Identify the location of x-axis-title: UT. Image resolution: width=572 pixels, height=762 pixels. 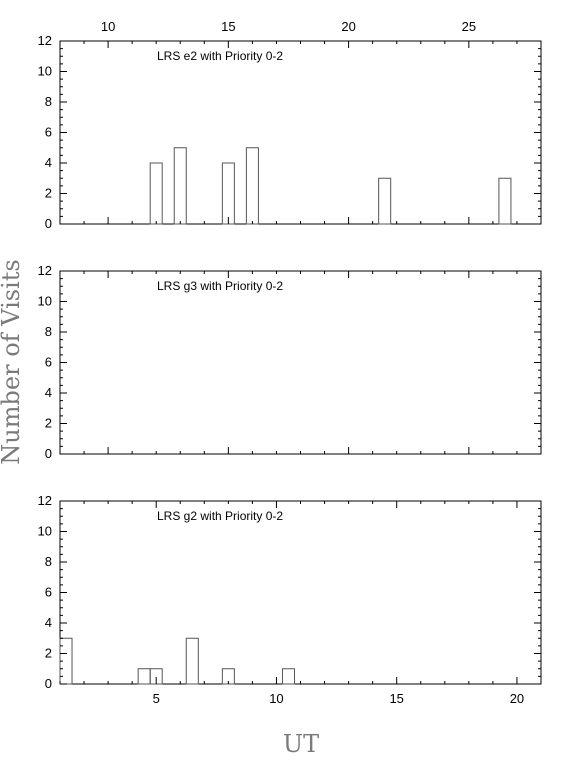
(301, 744).